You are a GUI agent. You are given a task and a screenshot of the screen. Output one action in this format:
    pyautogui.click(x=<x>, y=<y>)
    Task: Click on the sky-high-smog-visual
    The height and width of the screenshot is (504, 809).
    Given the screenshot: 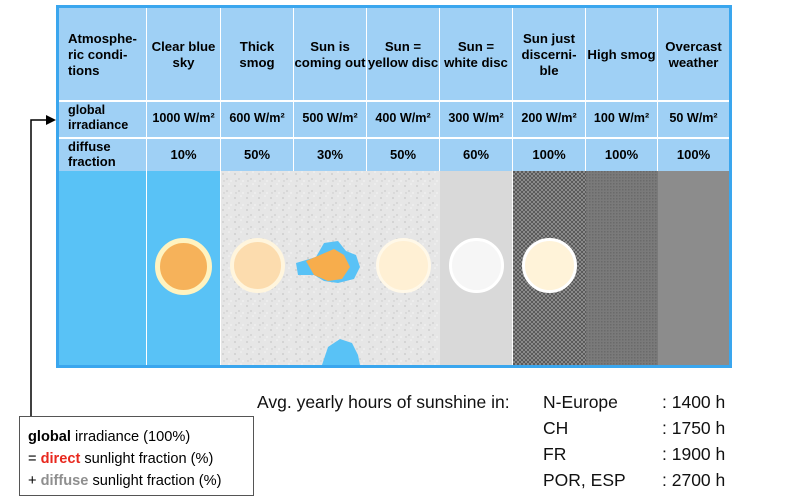 What is the action you would take?
    pyautogui.click(x=622, y=268)
    